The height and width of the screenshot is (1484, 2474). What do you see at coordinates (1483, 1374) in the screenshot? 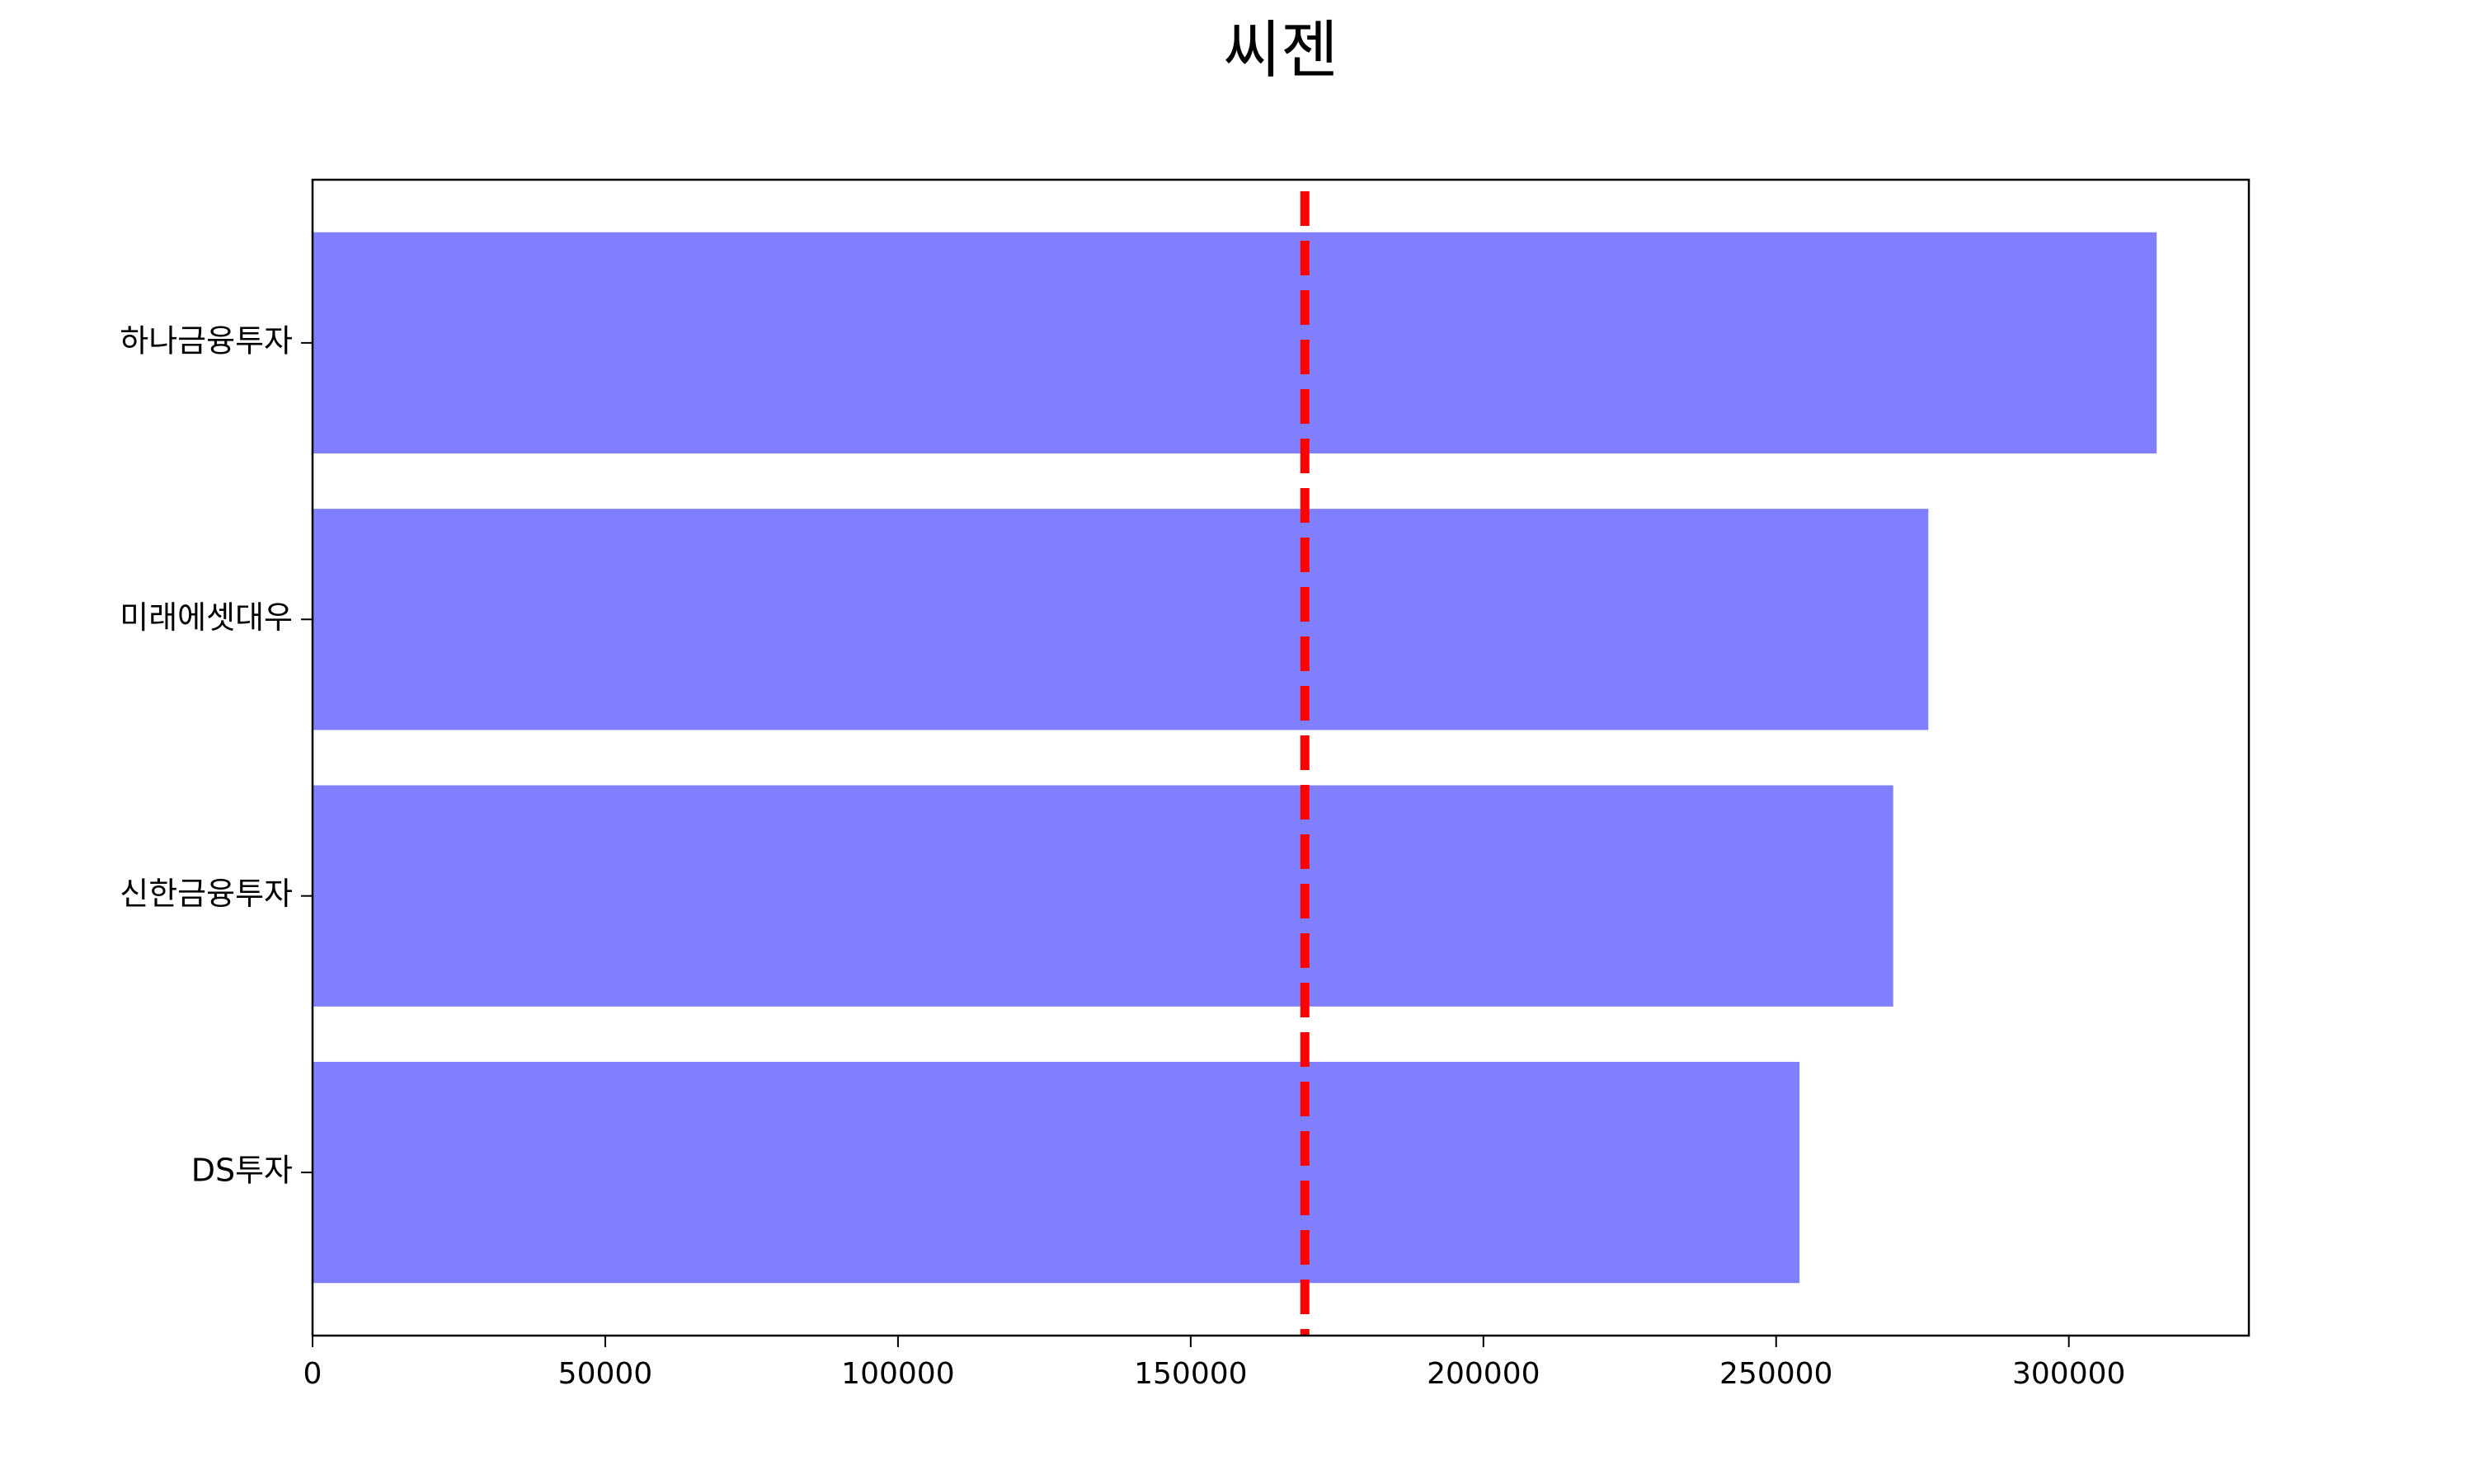
I see `x-tick-label: 200000` at bounding box center [1483, 1374].